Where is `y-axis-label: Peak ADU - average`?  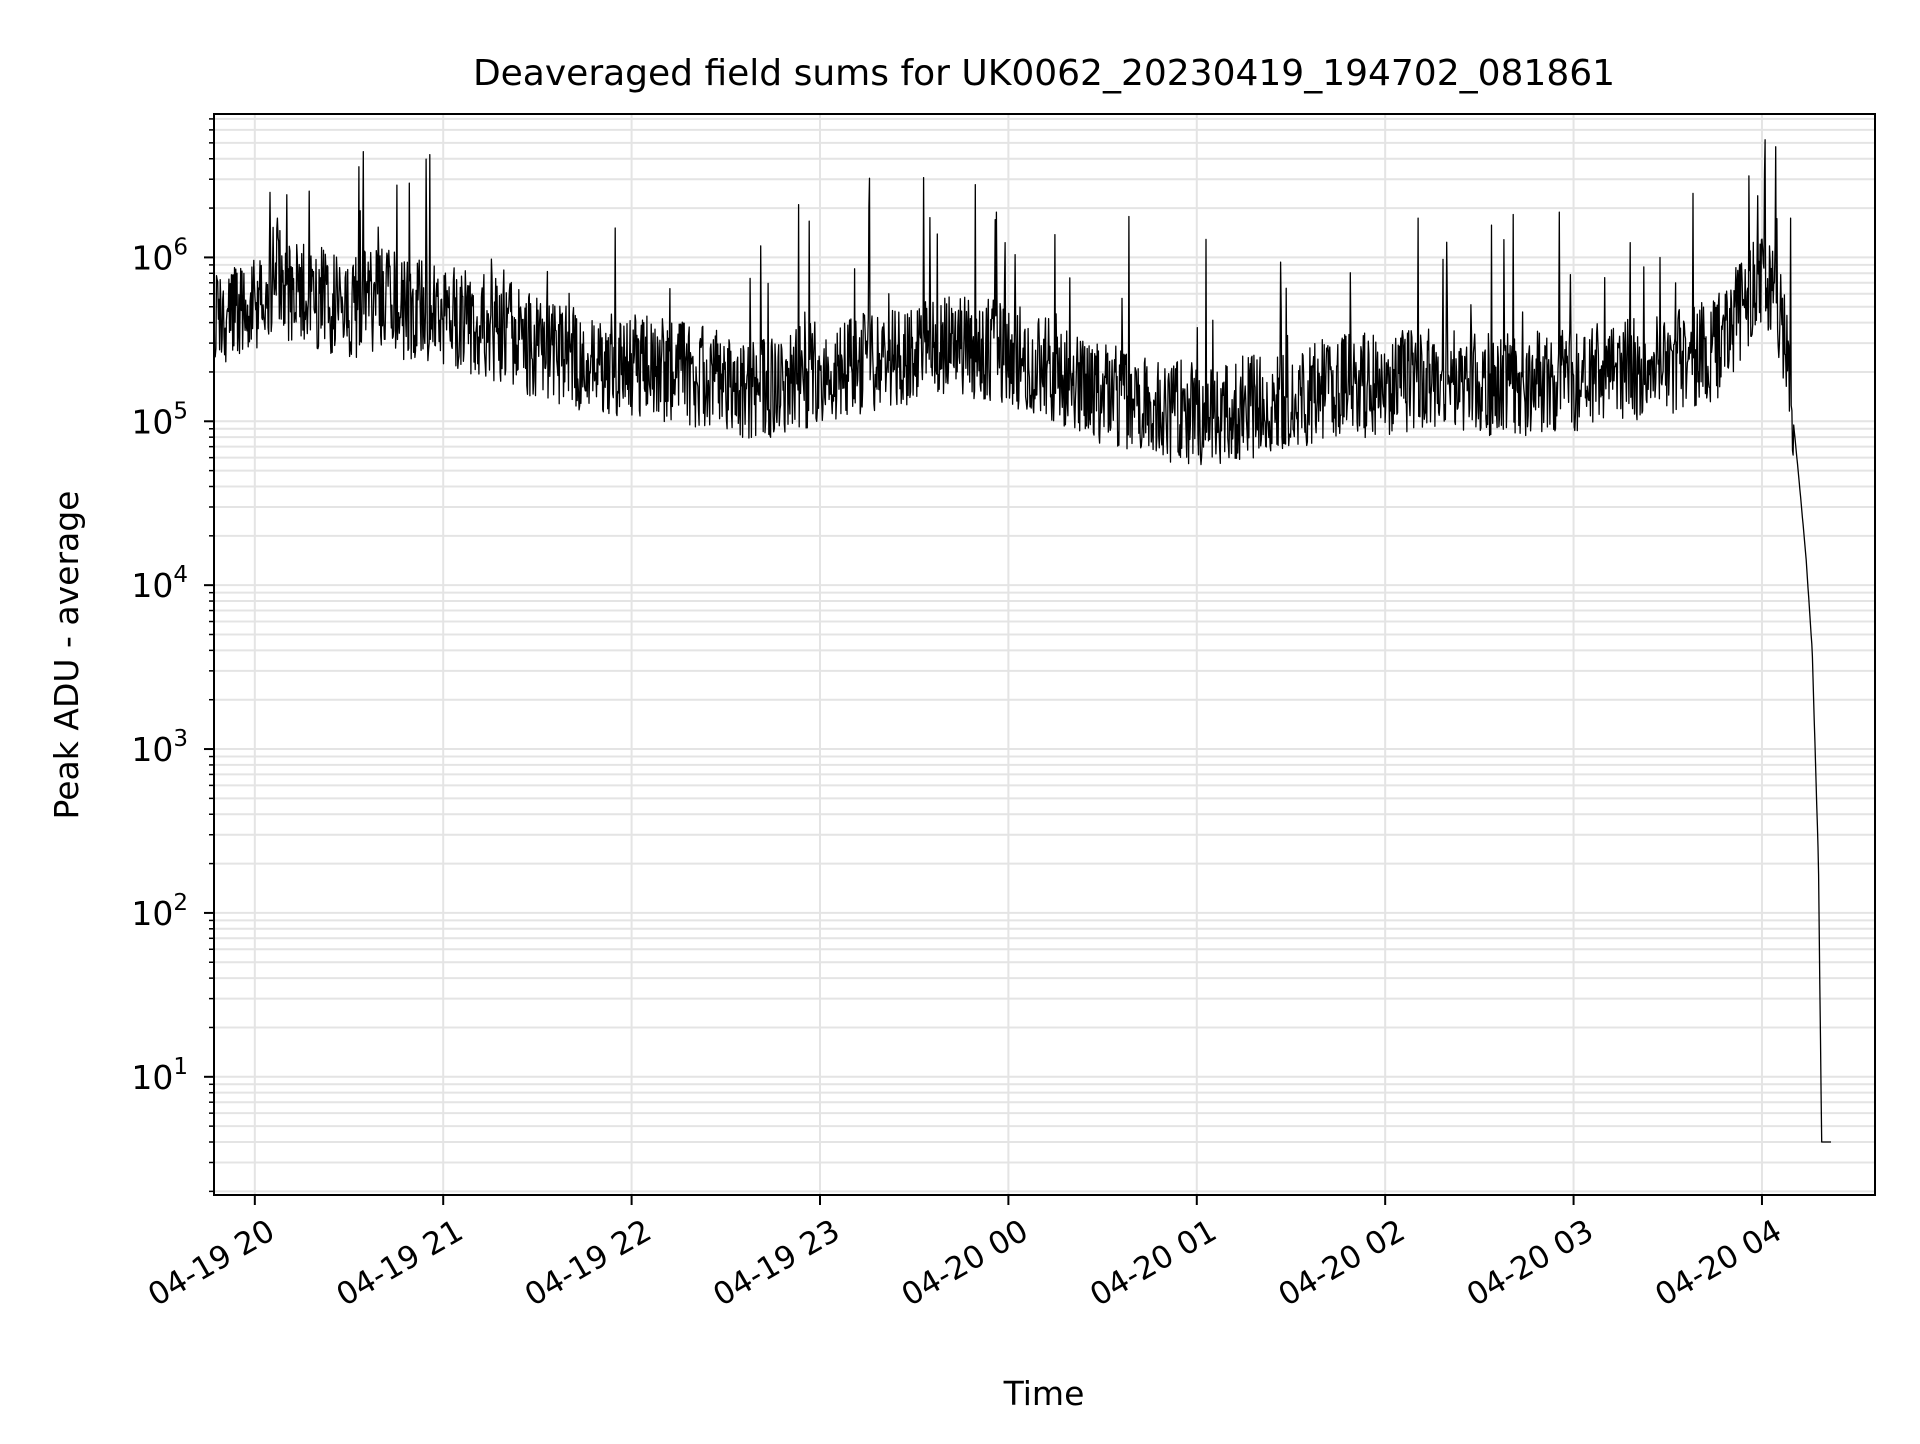 y-axis-label: Peak ADU - average is located at coordinates (66, 655).